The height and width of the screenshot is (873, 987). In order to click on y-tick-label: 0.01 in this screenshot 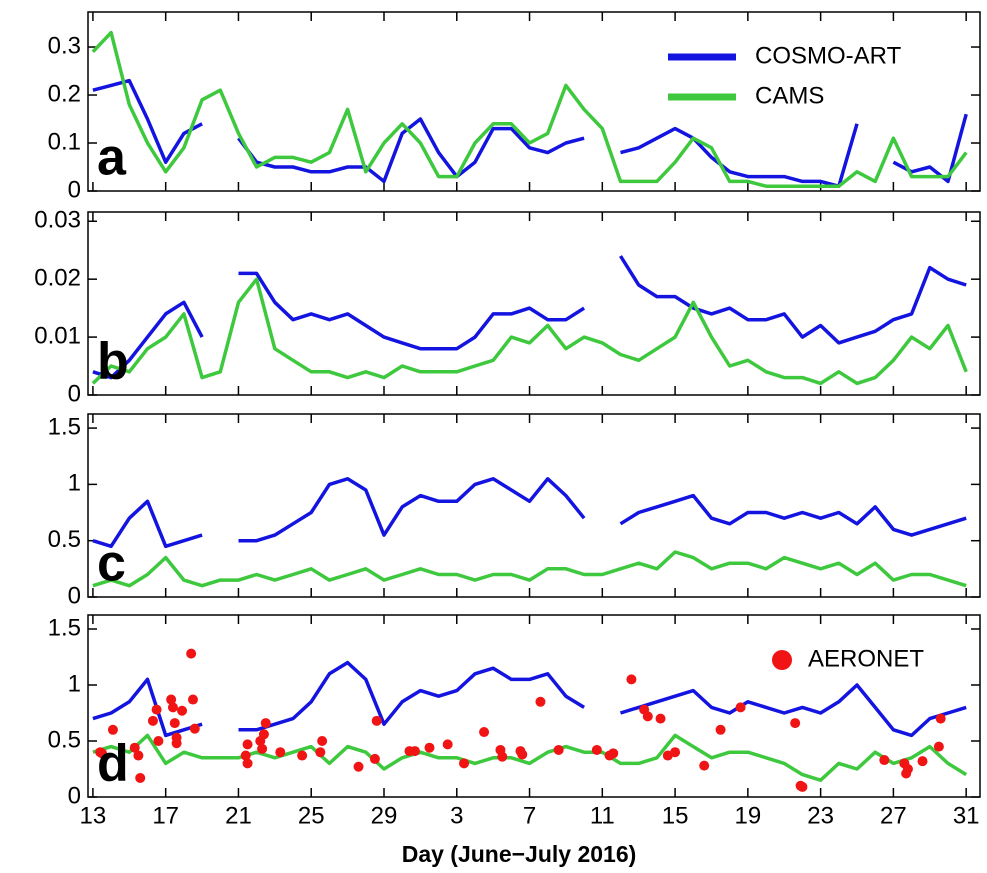, I will do `click(57, 335)`.